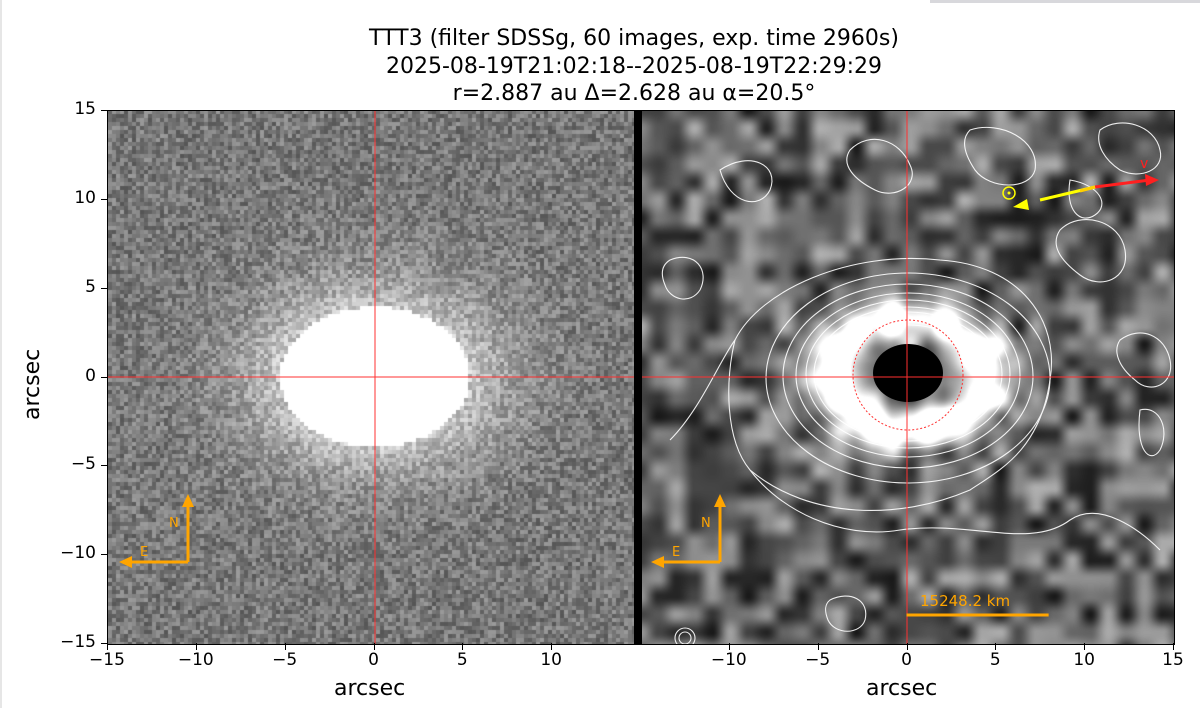  What do you see at coordinates (78, 642) in the screenshot?
I see `y-tick-label: −15` at bounding box center [78, 642].